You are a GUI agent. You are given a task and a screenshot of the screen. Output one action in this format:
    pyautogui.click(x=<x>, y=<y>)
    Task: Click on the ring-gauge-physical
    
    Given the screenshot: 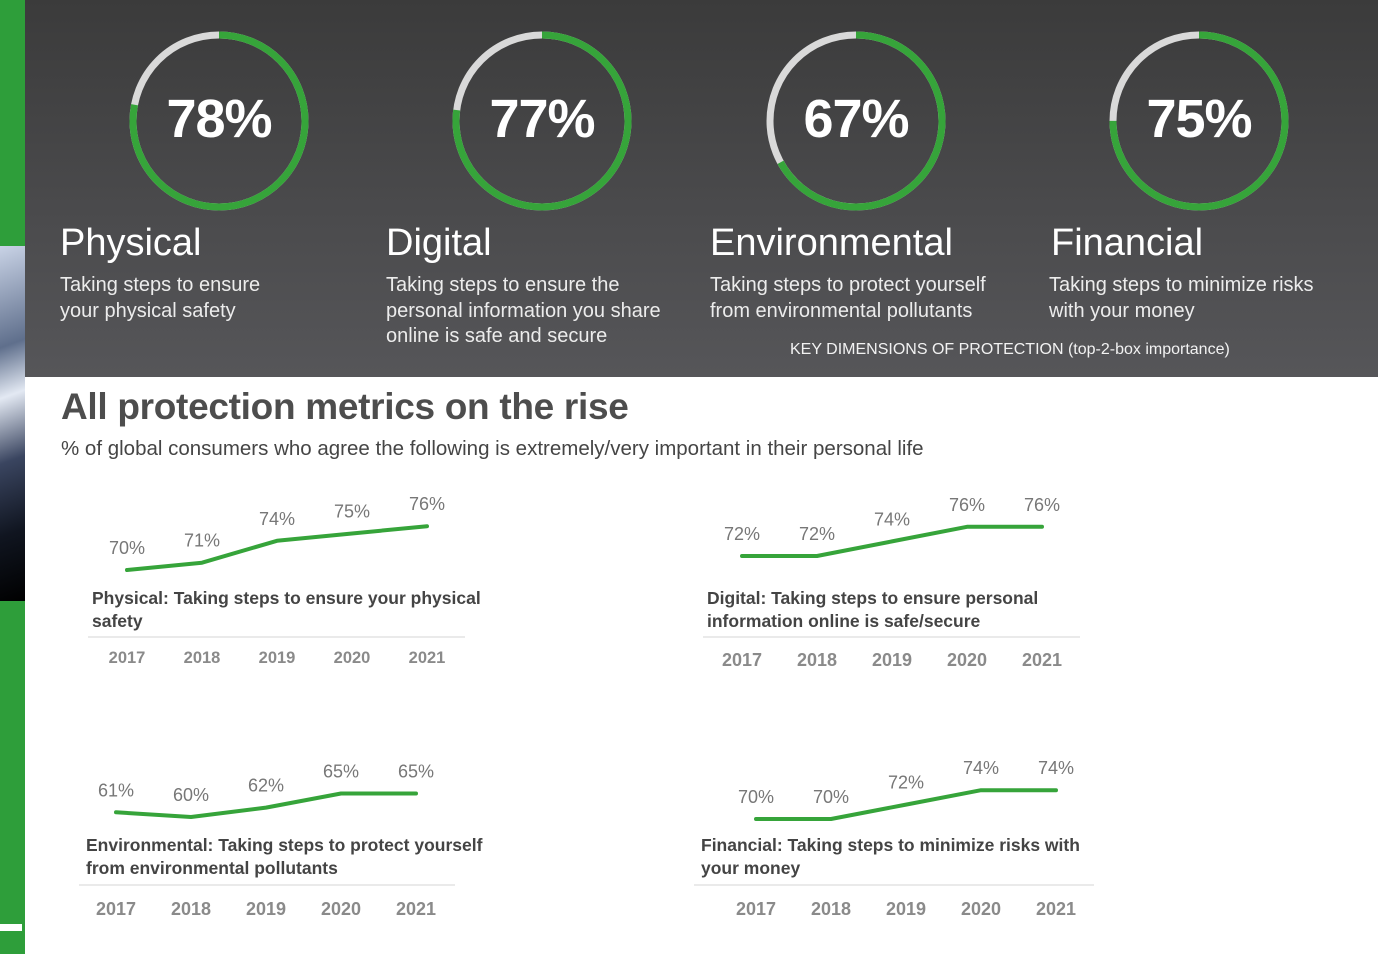 What is the action you would take?
    pyautogui.click(x=219, y=121)
    